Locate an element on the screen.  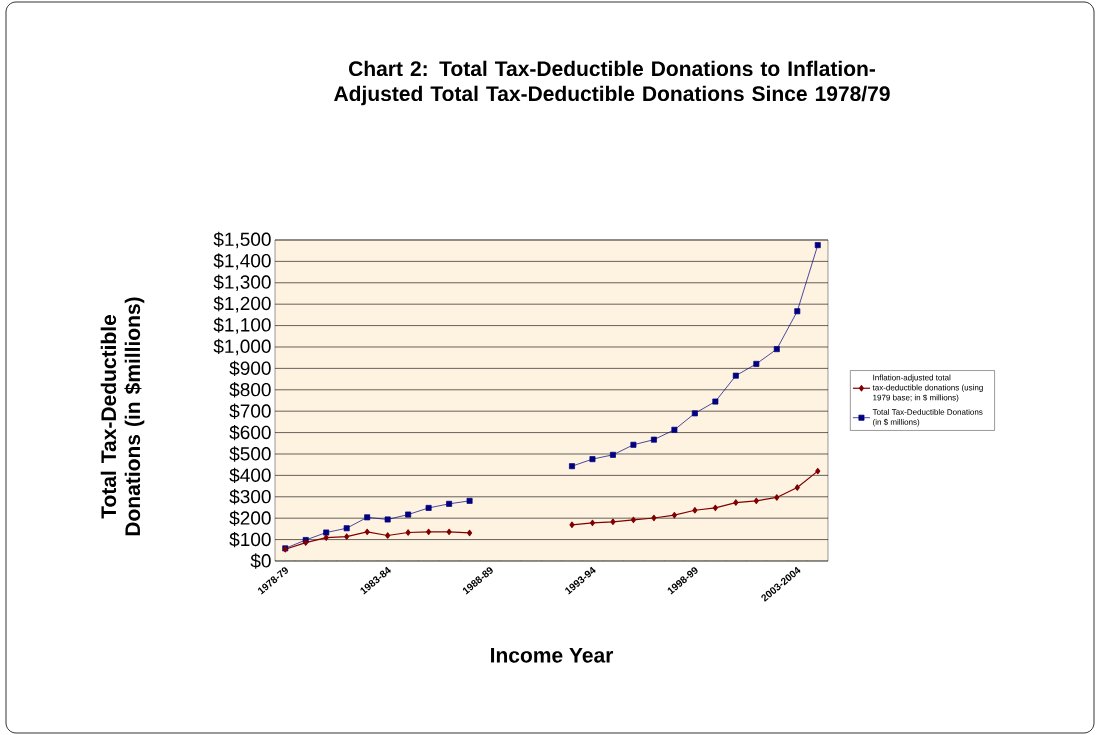
y-tick-label: $400 is located at coordinates (250, 475).